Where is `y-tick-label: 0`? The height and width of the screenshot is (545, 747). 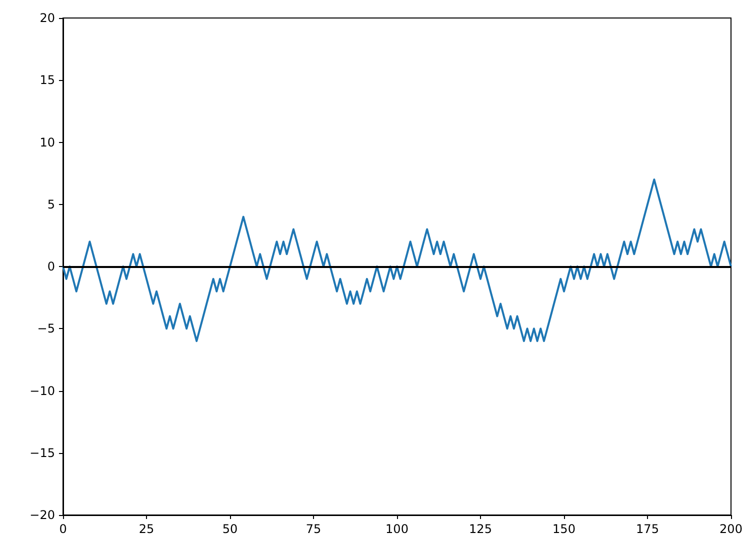
y-tick-label: 0 is located at coordinates (51, 267).